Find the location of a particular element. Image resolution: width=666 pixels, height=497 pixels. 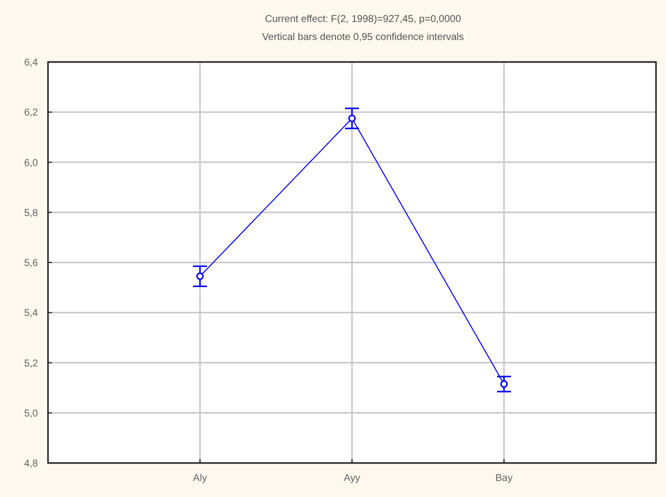

y-tick-label: 5,8 is located at coordinates (31, 213).